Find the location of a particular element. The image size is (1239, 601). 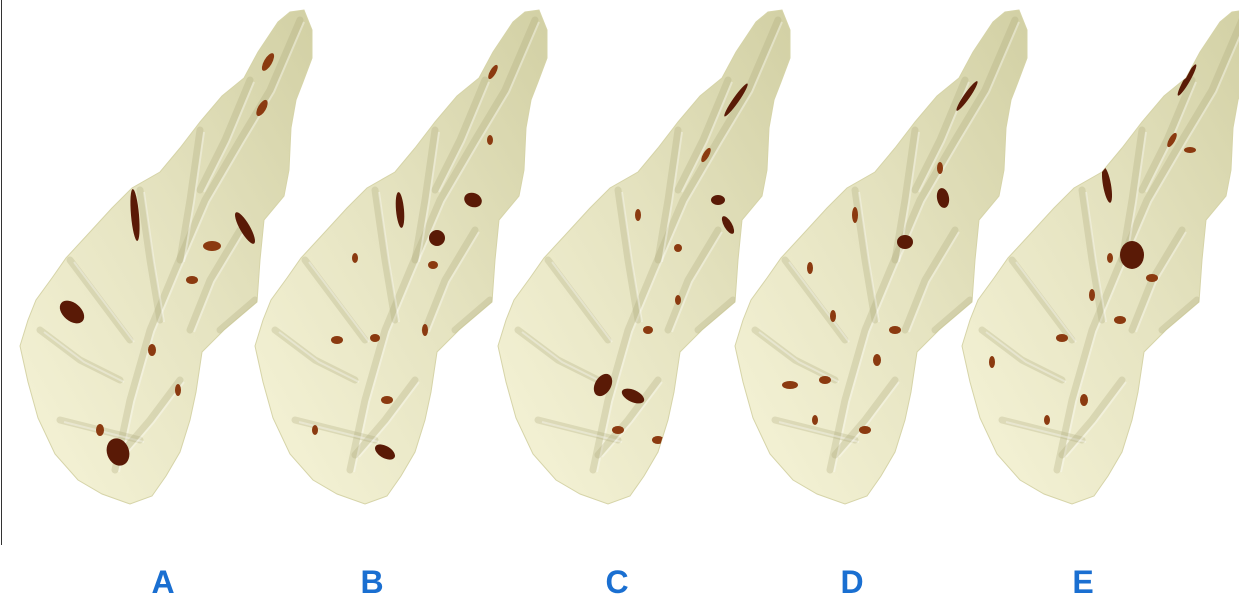

left-frame-line is located at coordinates (1, 272).